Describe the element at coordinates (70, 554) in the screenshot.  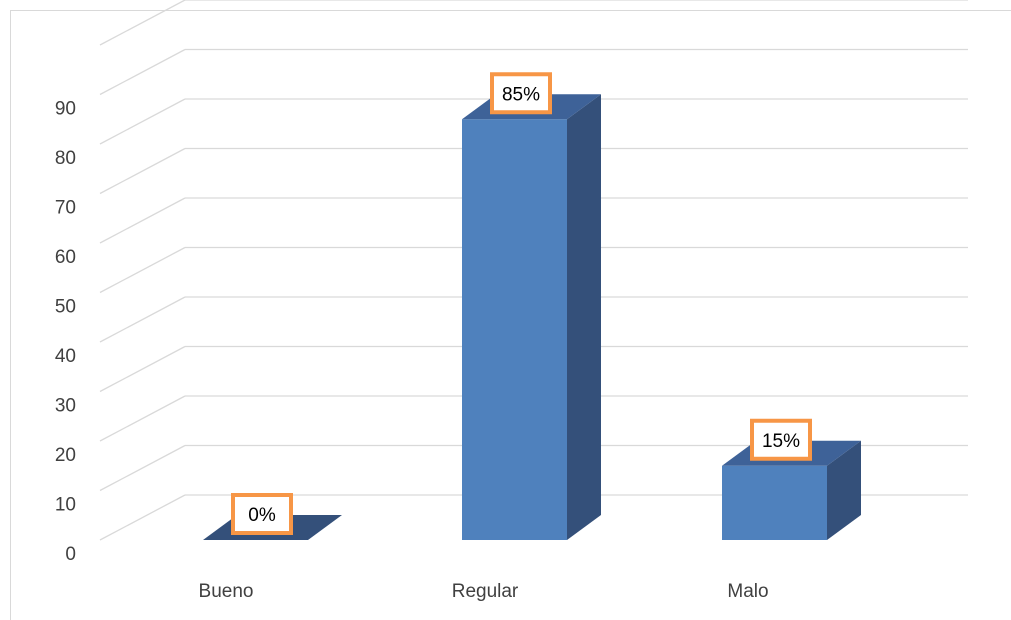
I see `y-tick-label: 0` at that location.